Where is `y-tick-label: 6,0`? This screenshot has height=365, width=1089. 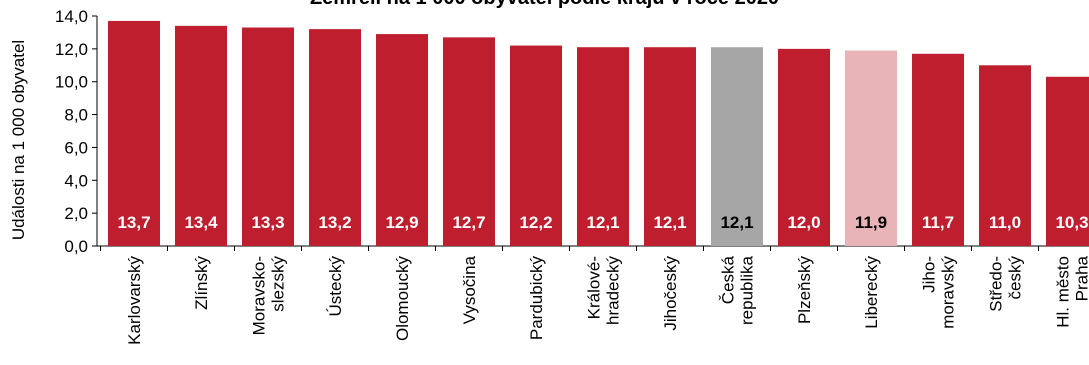
y-tick-label: 6,0 is located at coordinates (76, 147).